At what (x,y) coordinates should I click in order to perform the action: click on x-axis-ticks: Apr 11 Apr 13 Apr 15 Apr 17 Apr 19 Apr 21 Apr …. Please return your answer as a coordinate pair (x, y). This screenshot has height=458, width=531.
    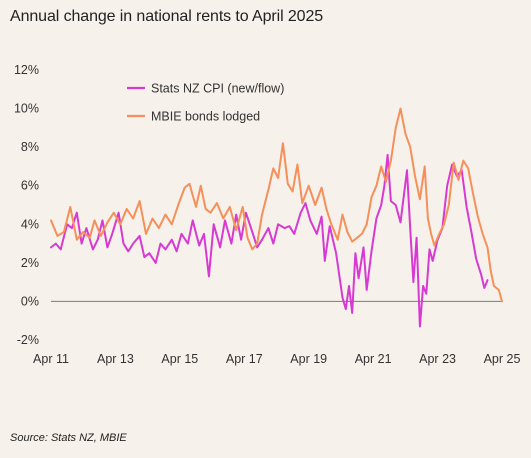
    Looking at the image, I should click on (276, 359).